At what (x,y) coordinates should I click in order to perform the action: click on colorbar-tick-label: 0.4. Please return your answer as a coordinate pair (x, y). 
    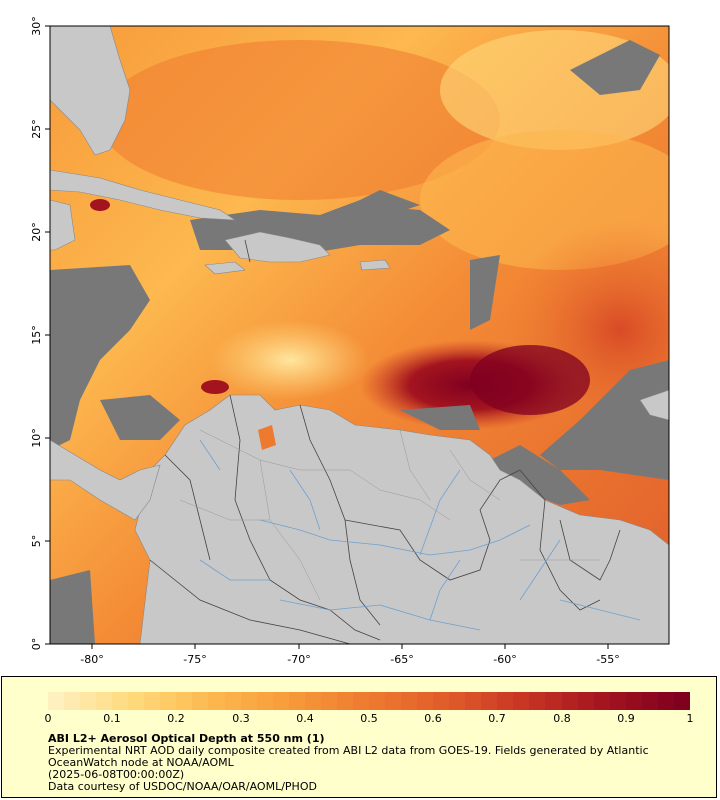
    Looking at the image, I should click on (305, 718).